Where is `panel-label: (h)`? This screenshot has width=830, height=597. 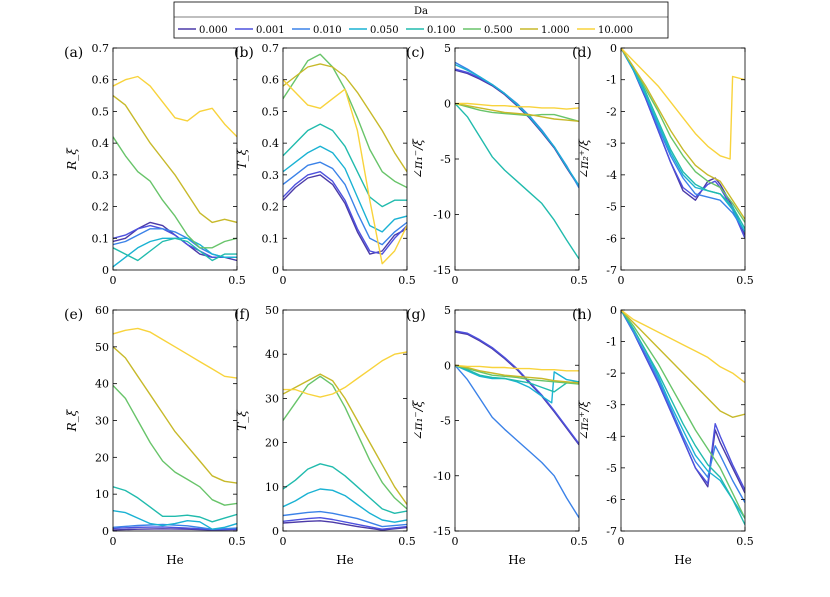
panel-label: (h) is located at coordinates (582, 315).